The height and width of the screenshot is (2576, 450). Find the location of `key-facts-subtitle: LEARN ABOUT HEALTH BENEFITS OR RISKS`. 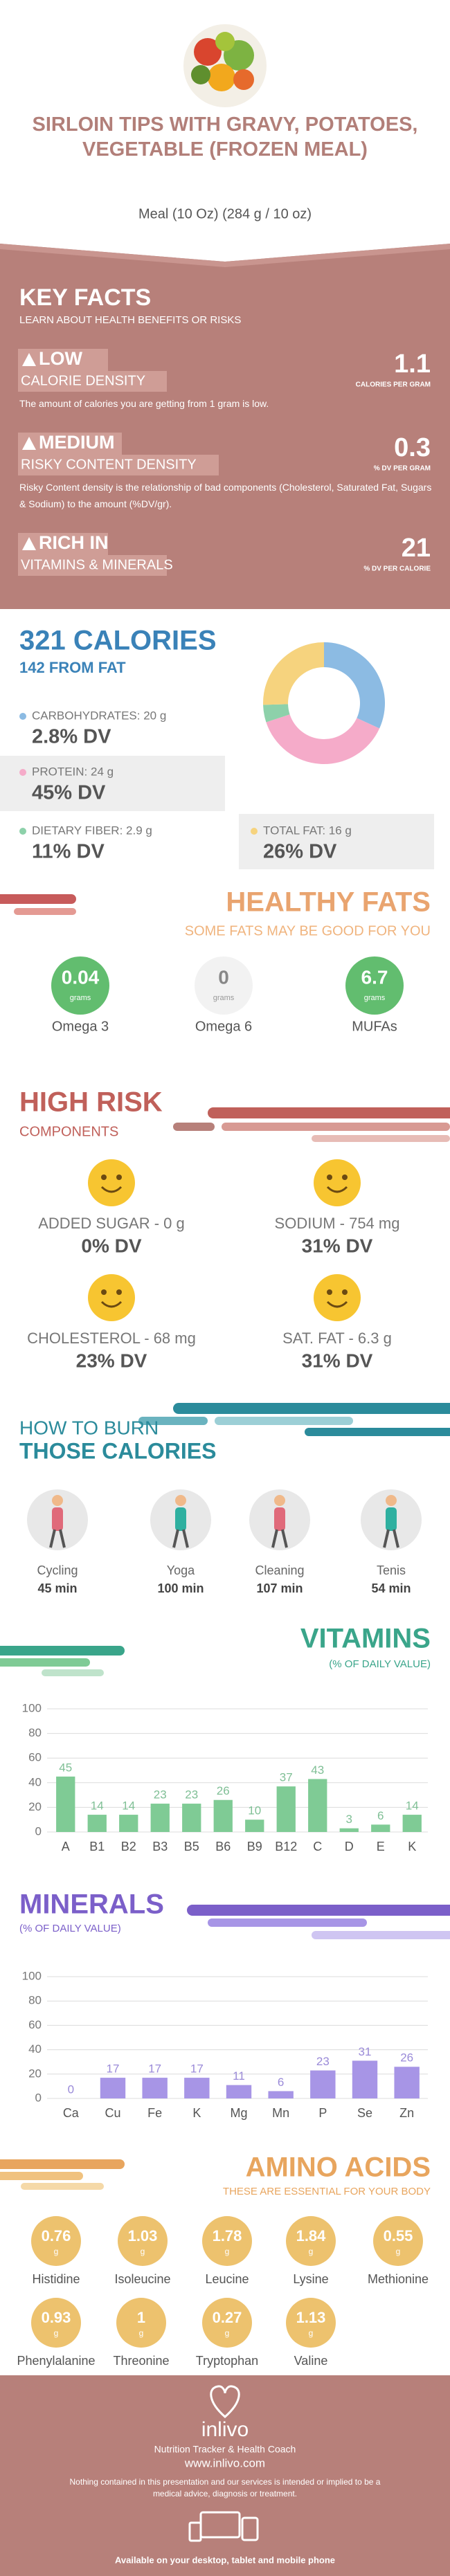

key-facts-subtitle: LEARN ABOUT HEALTH BENEFITS OR RISKS is located at coordinates (130, 320).